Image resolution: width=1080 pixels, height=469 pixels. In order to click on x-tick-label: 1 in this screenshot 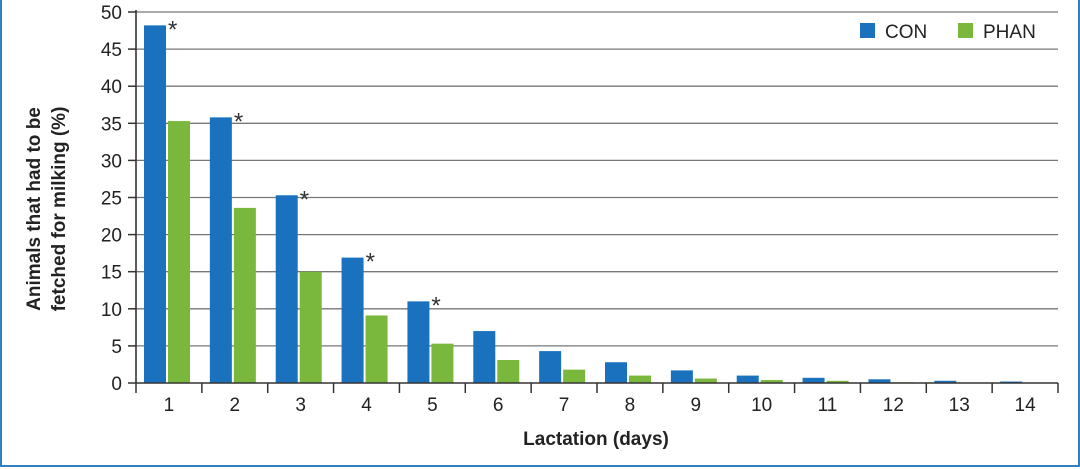, I will do `click(169, 405)`.